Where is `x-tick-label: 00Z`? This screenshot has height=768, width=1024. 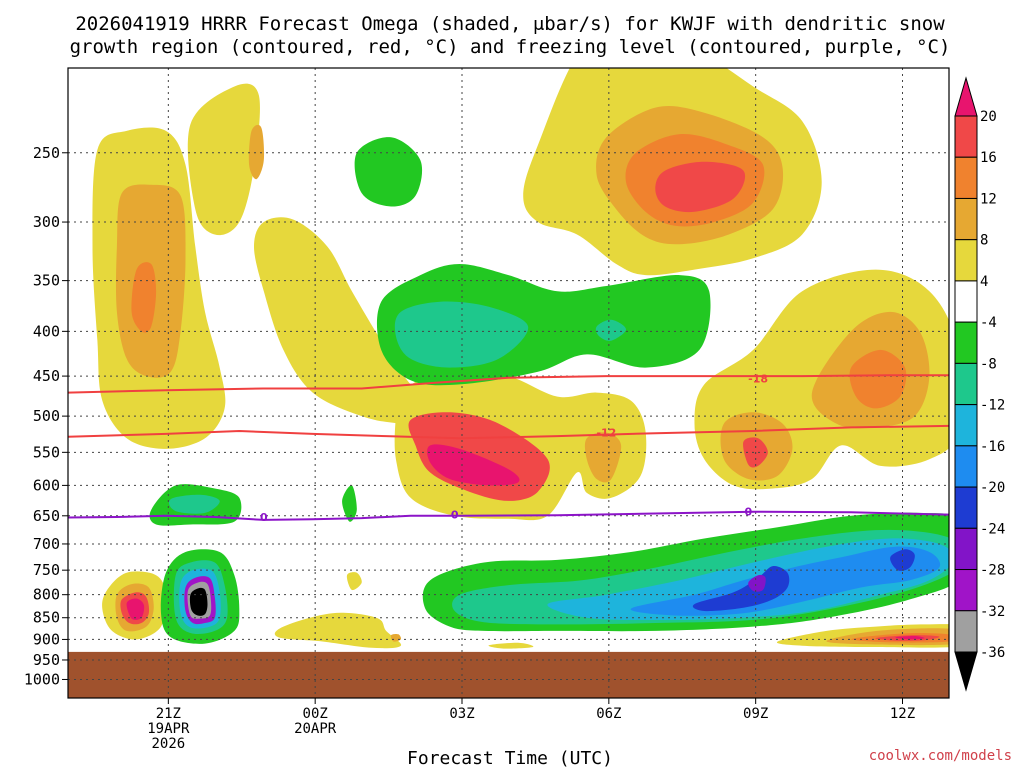 x-tick-label: 00Z is located at coordinates (315, 714).